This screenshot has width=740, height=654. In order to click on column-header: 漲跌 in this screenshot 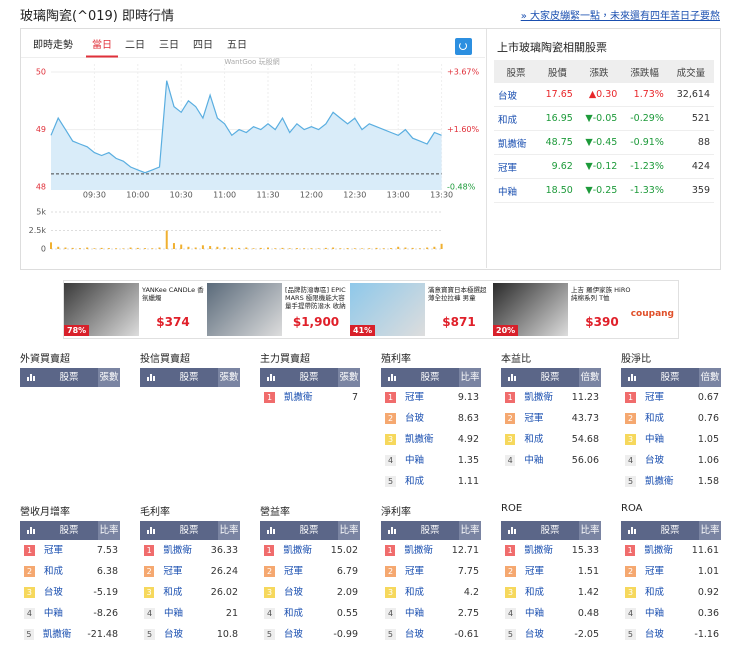, I will do `click(599, 71)`.